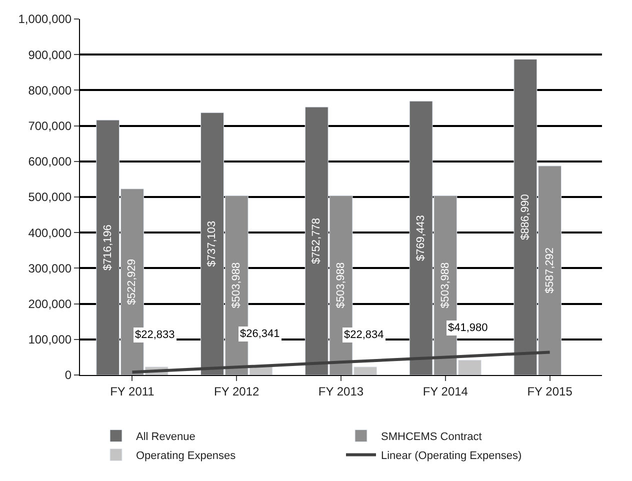 The image size is (632, 481). Describe the element at coordinates (50, 161) in the screenshot. I see `y-tick-label: 600,000` at that location.